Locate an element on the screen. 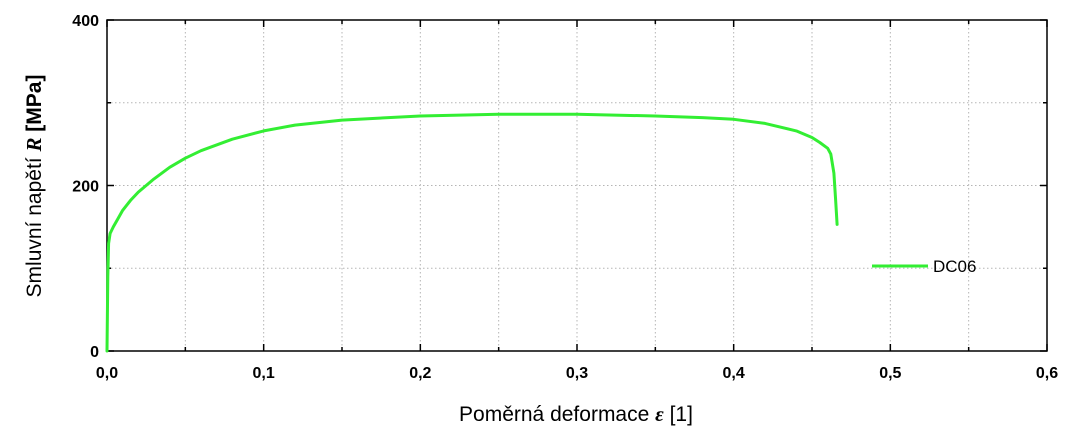  x-tick-label: 0,4 is located at coordinates (734, 373).